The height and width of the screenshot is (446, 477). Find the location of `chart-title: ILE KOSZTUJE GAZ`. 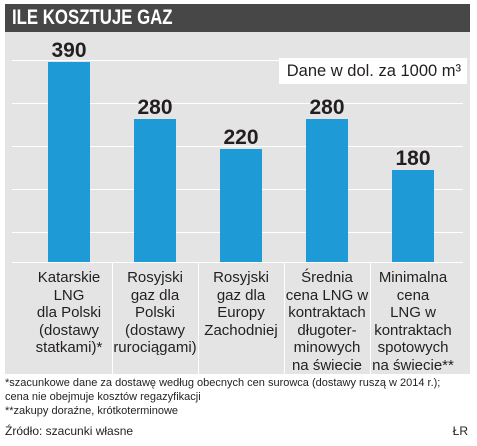

chart-title: ILE KOSZTUJE GAZ is located at coordinates (92, 17).